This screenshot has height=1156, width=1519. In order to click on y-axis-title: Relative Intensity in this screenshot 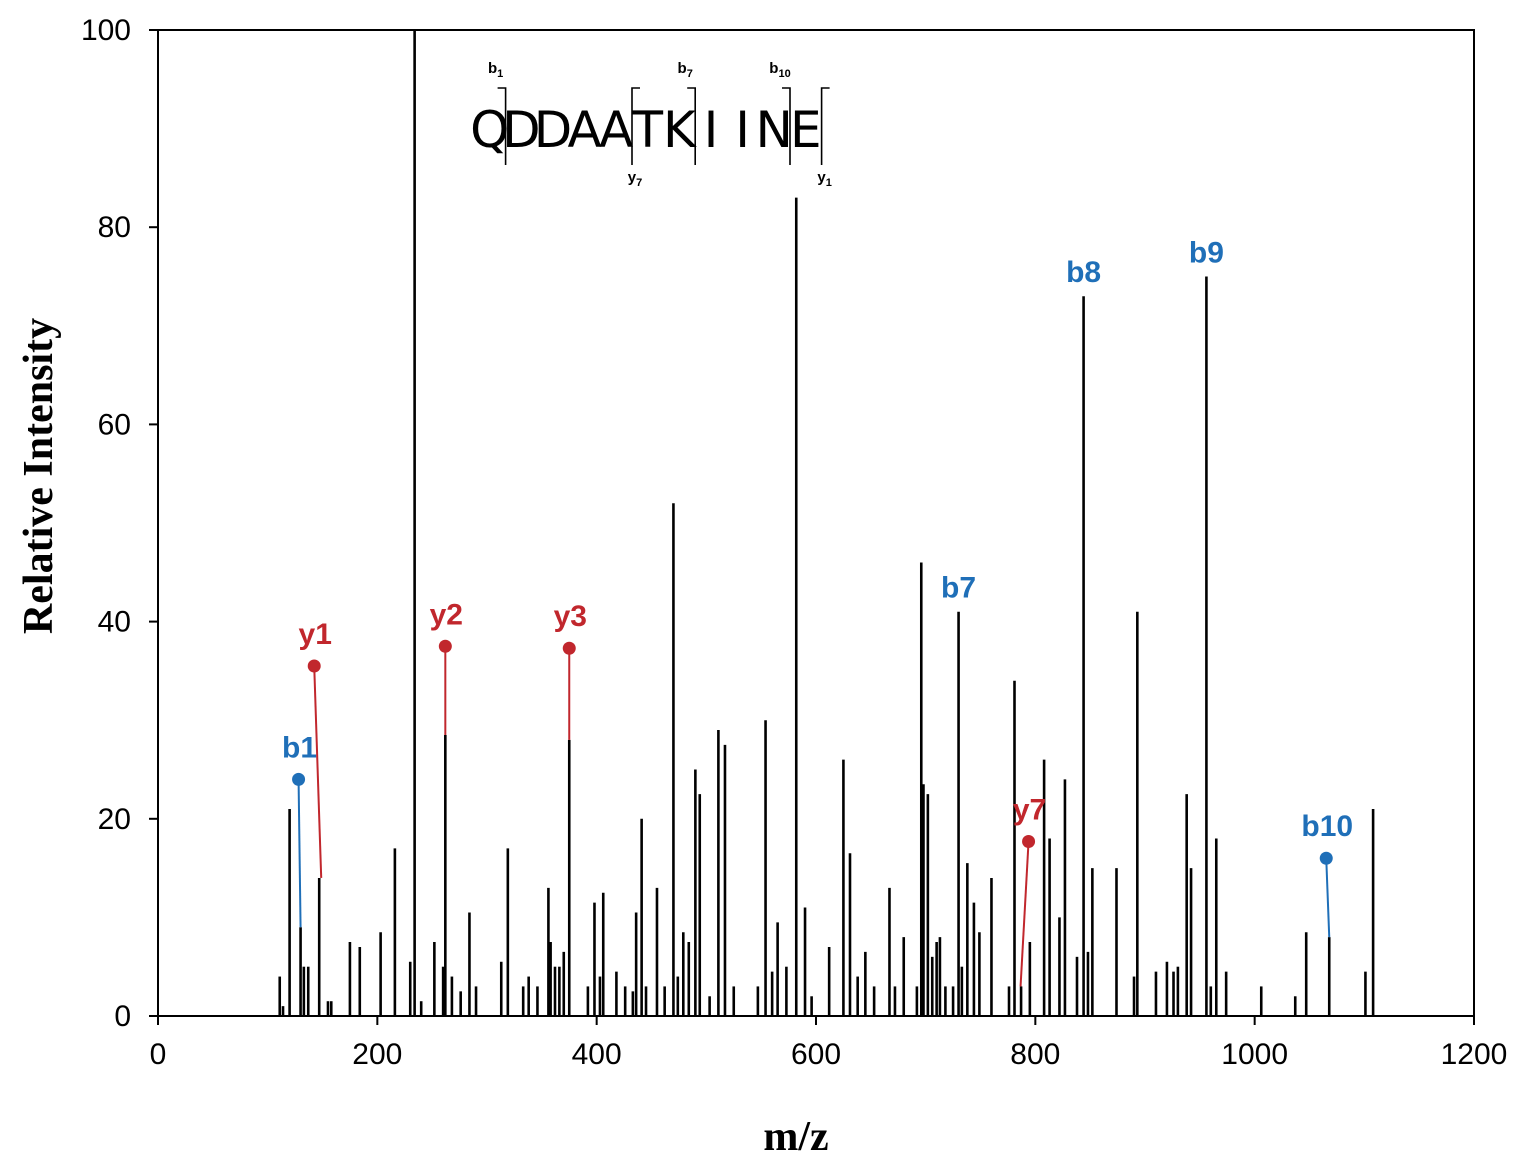, I will do `click(39, 476)`.